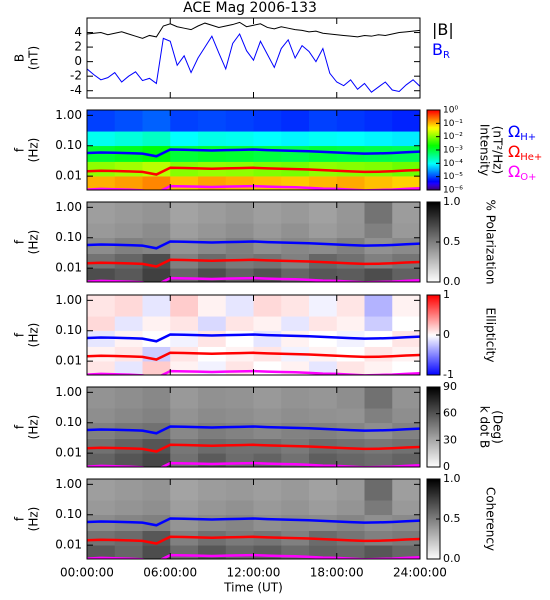 The width and height of the screenshot is (550, 600). What do you see at coordinates (531, 157) in the screenshot?
I see `legend-subscript: He+` at bounding box center [531, 157].